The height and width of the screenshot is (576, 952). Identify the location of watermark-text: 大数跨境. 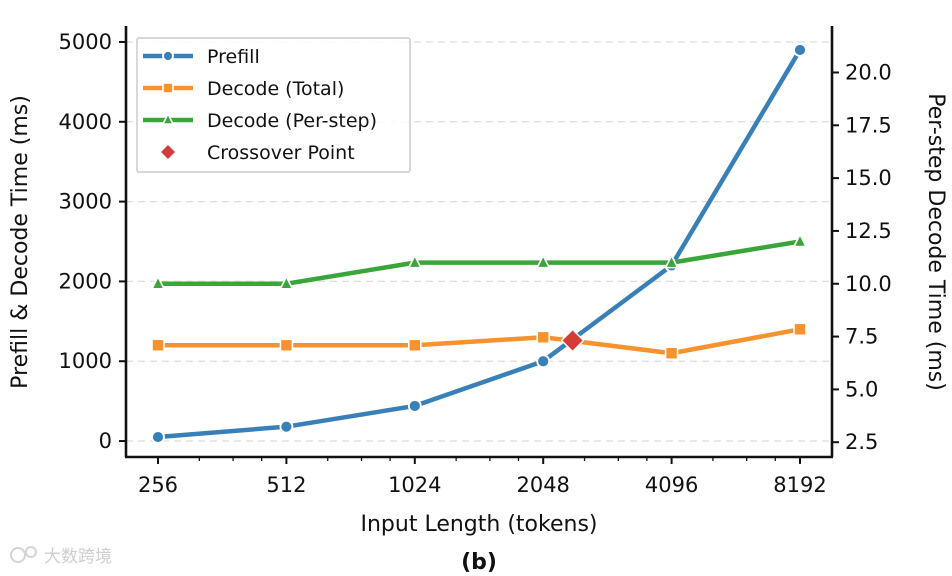
(78, 557).